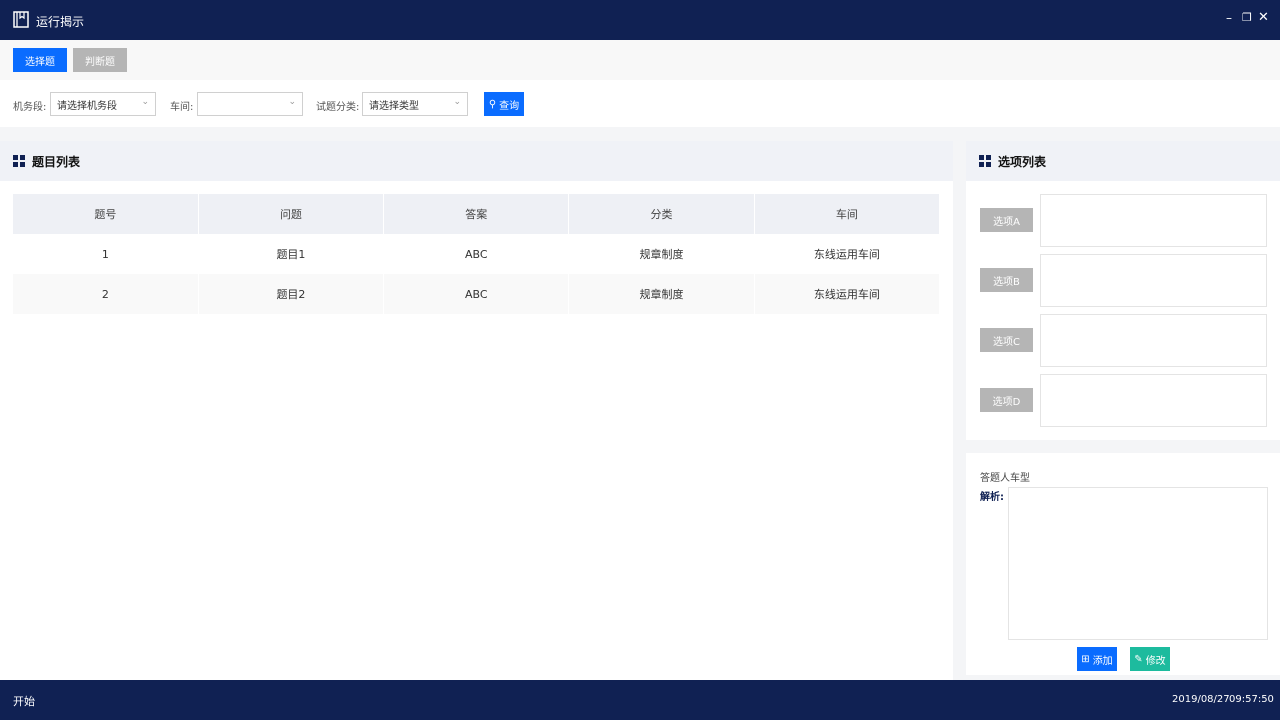 This screenshot has height=720, width=1280. I want to click on depot-select: 请选择机务段 ⌄, so click(103, 104).